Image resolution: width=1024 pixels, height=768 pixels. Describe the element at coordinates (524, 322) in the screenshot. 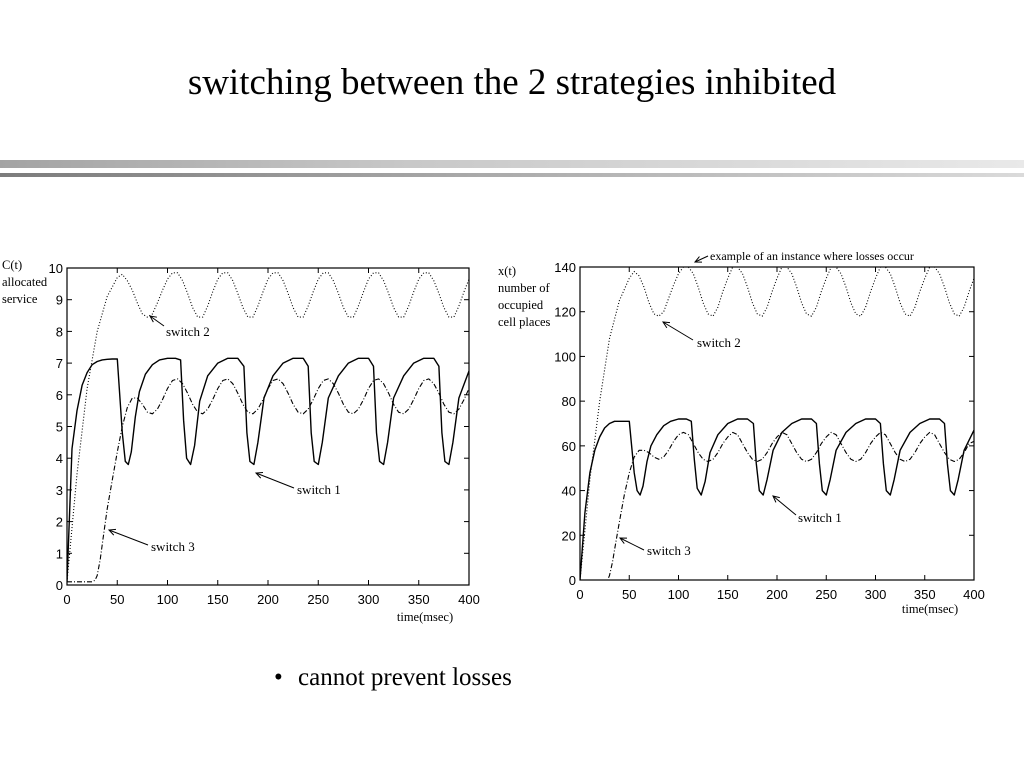

I see `y-axis-label-line: cell places` at that location.